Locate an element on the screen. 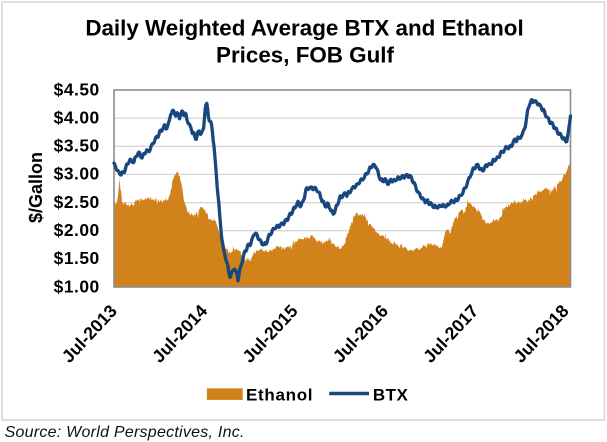 The image size is (607, 442). svg-text: $3.00 is located at coordinates (77, 174).